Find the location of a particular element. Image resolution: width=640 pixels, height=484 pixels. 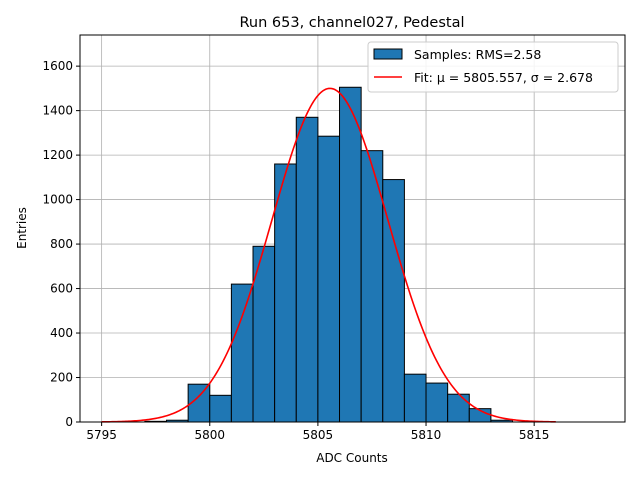

x-tick-label: 5795 is located at coordinates (101, 435).